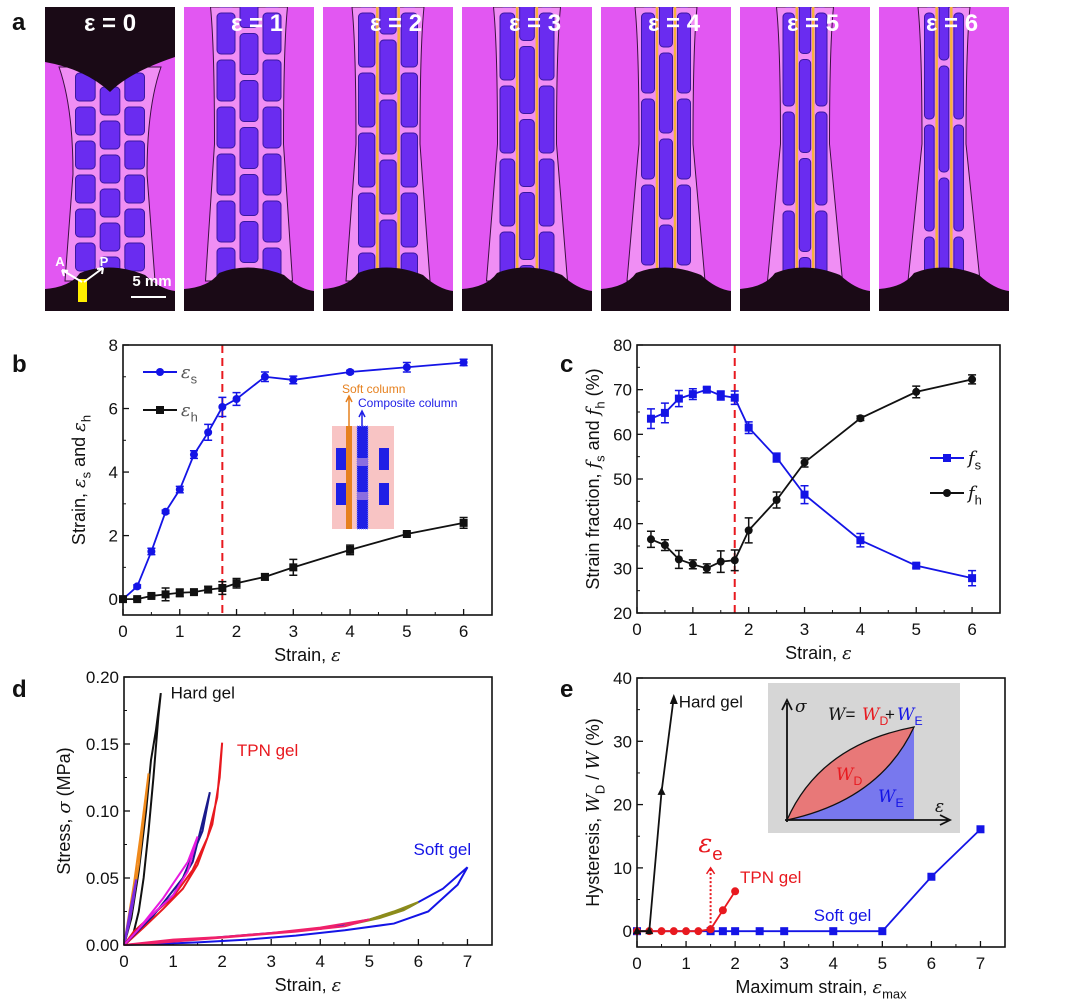  Describe the element at coordinates (890, 714) in the screenshot. I see `plus-sign: +` at that location.